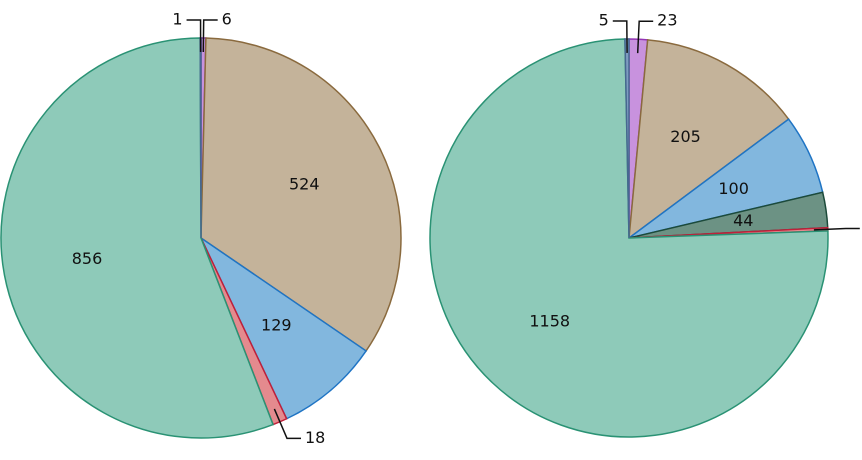 Image resolution: width=862 pixels, height=460 pixels. What do you see at coordinates (743, 220) in the screenshot?
I see `data-label: 44` at bounding box center [743, 220].